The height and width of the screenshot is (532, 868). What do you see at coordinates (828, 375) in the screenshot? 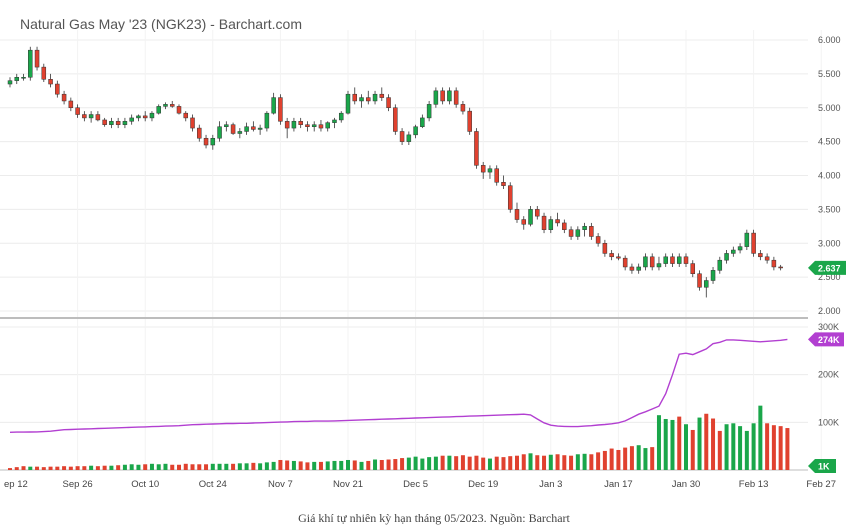
I see `volume-tick-label: 200K` at bounding box center [828, 375].